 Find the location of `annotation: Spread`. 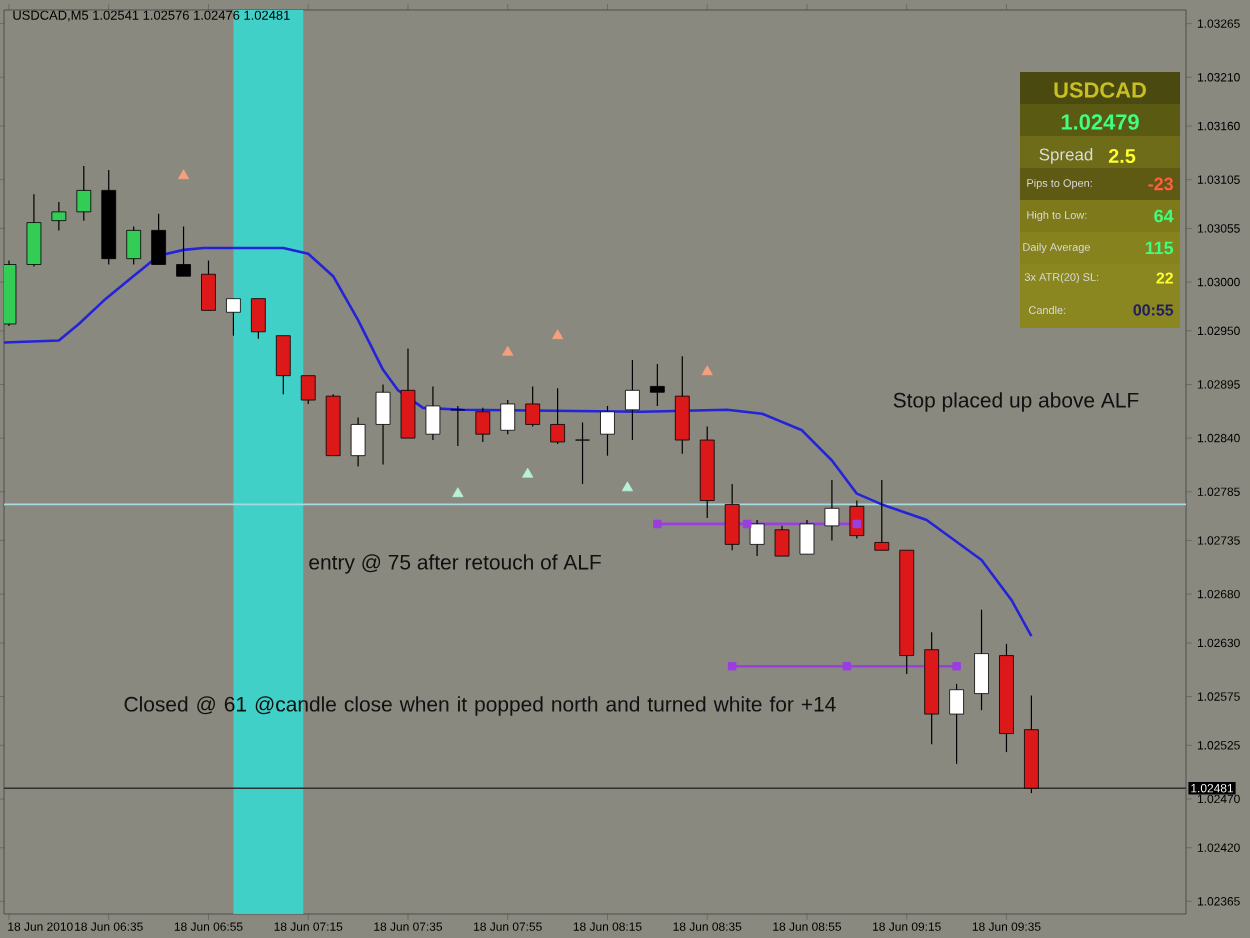

annotation: Spread is located at coordinates (1066, 156).